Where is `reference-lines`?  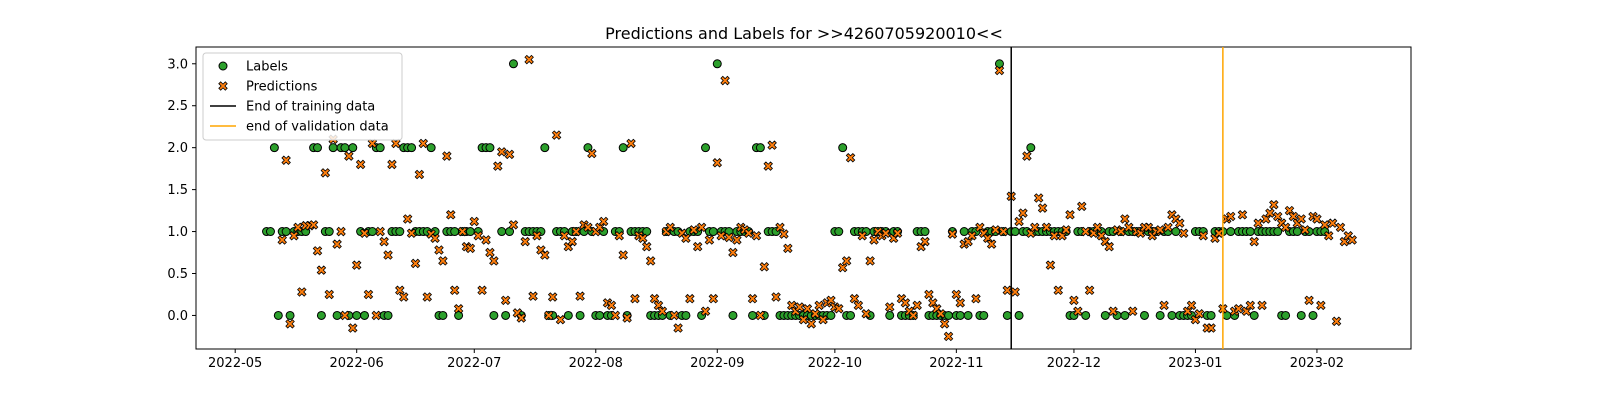
reference-lines is located at coordinates (1117, 198).